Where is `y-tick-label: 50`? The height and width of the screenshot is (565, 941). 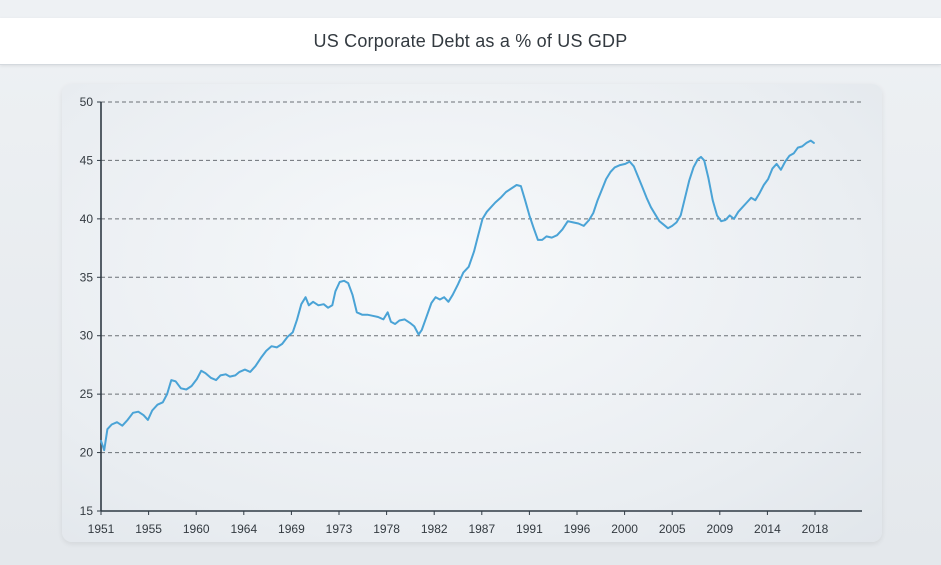
y-tick-label: 50 is located at coordinates (87, 102).